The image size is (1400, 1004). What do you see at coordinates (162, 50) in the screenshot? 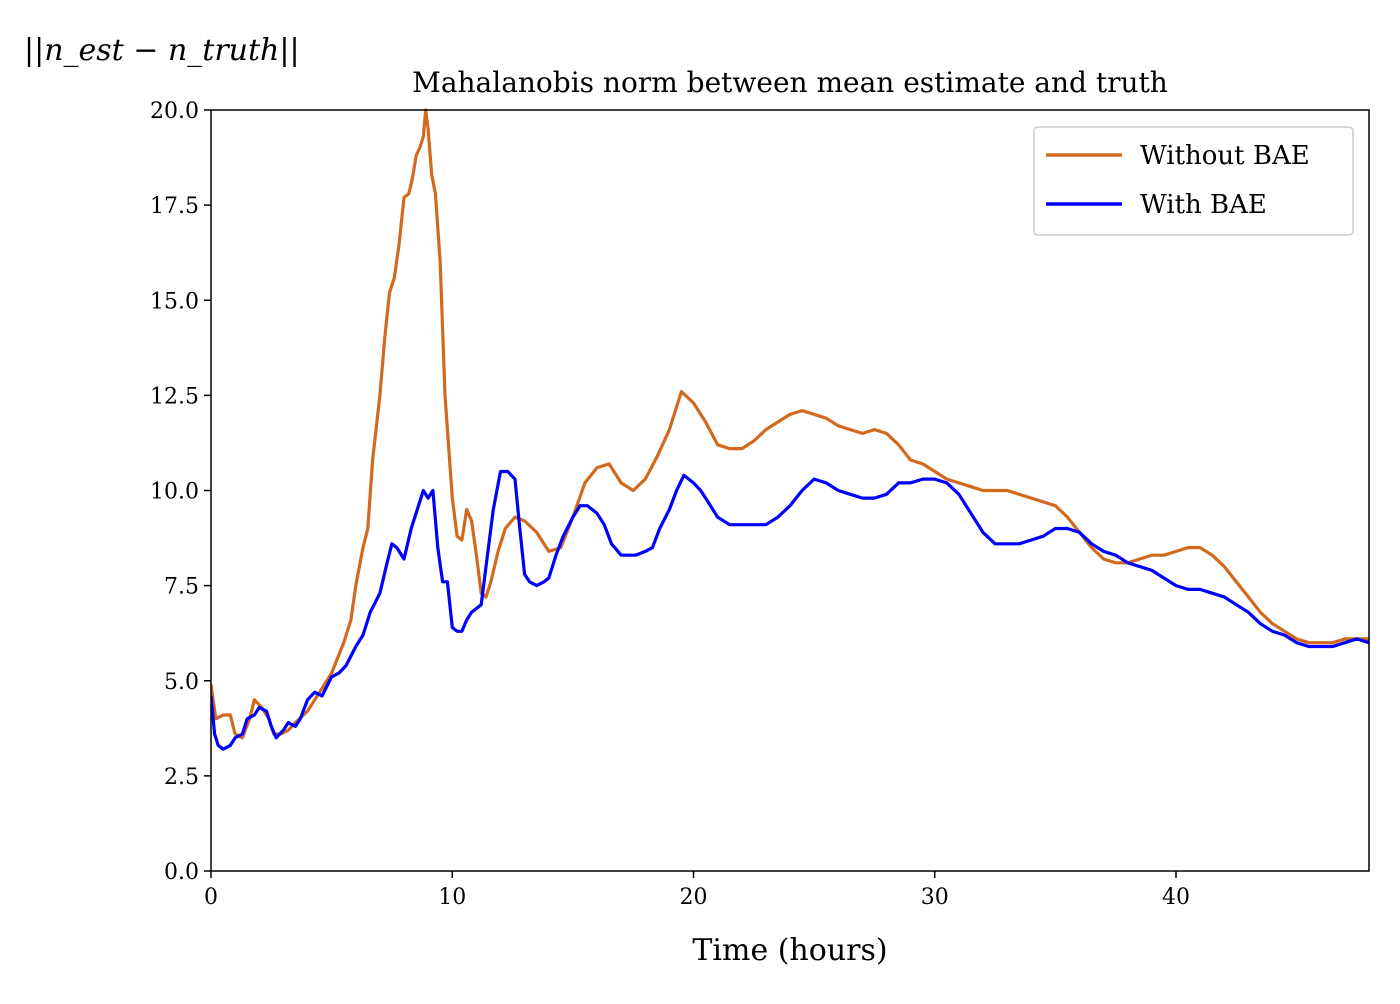
I see `y-axis-label: ||n_est − n_truth||` at bounding box center [162, 50].